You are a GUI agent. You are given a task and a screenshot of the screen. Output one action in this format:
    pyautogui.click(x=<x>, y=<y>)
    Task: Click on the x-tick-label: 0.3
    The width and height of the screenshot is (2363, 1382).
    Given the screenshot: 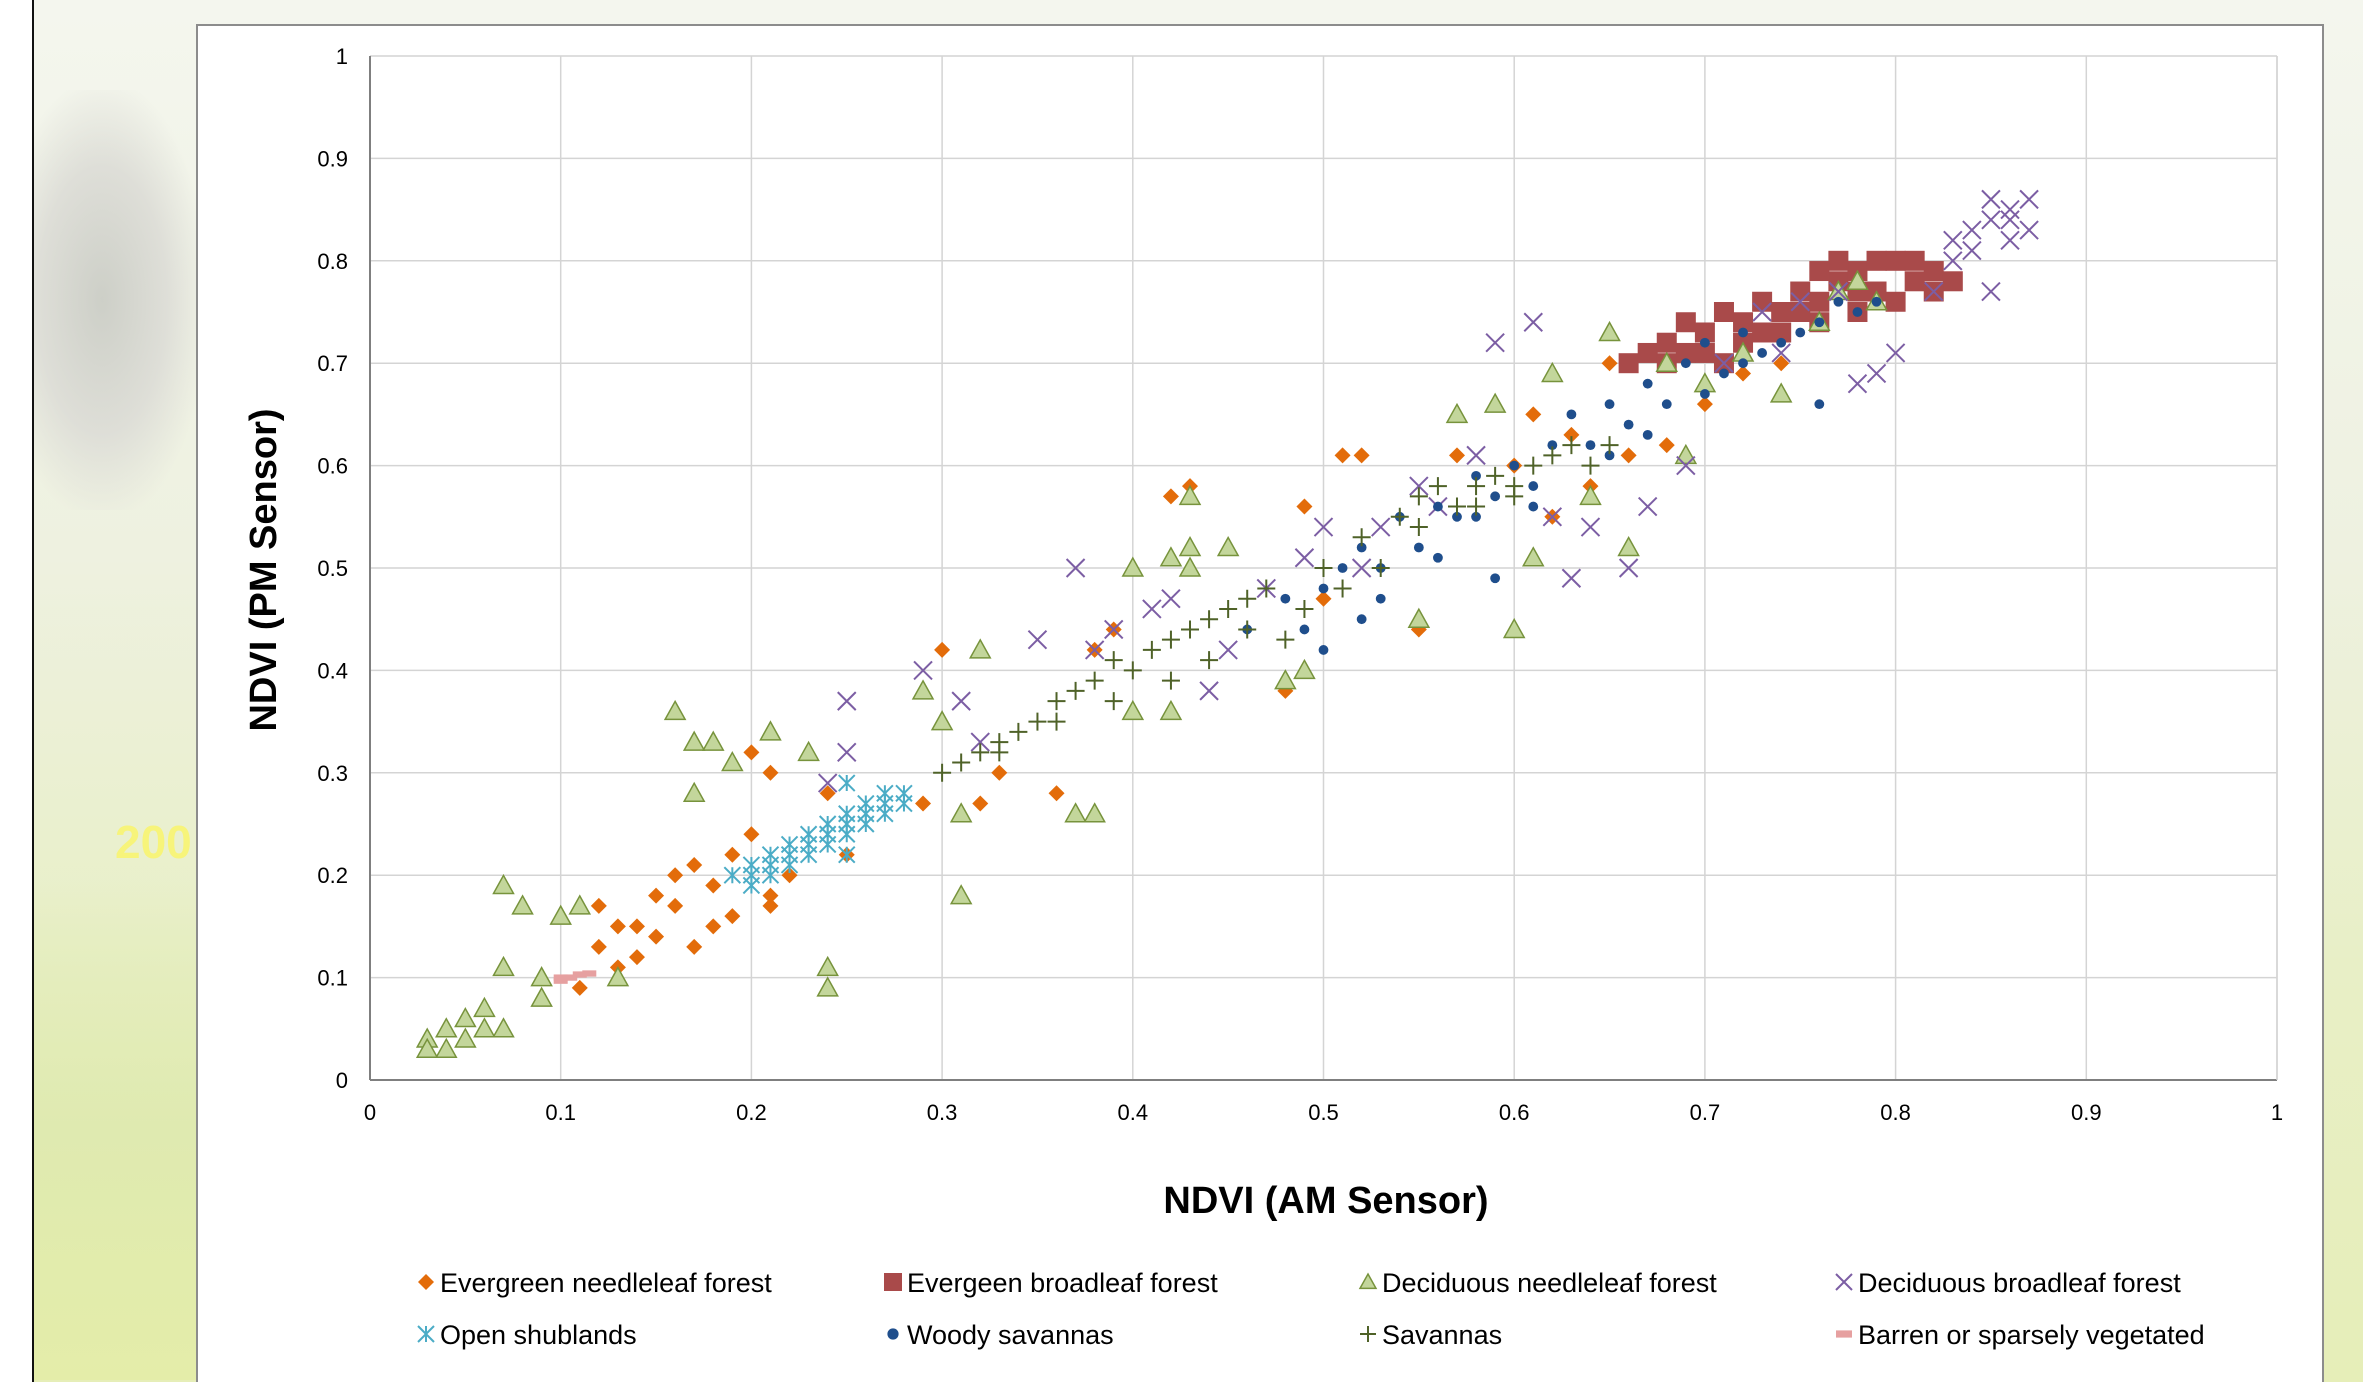 What is the action you would take?
    pyautogui.click(x=942, y=1112)
    